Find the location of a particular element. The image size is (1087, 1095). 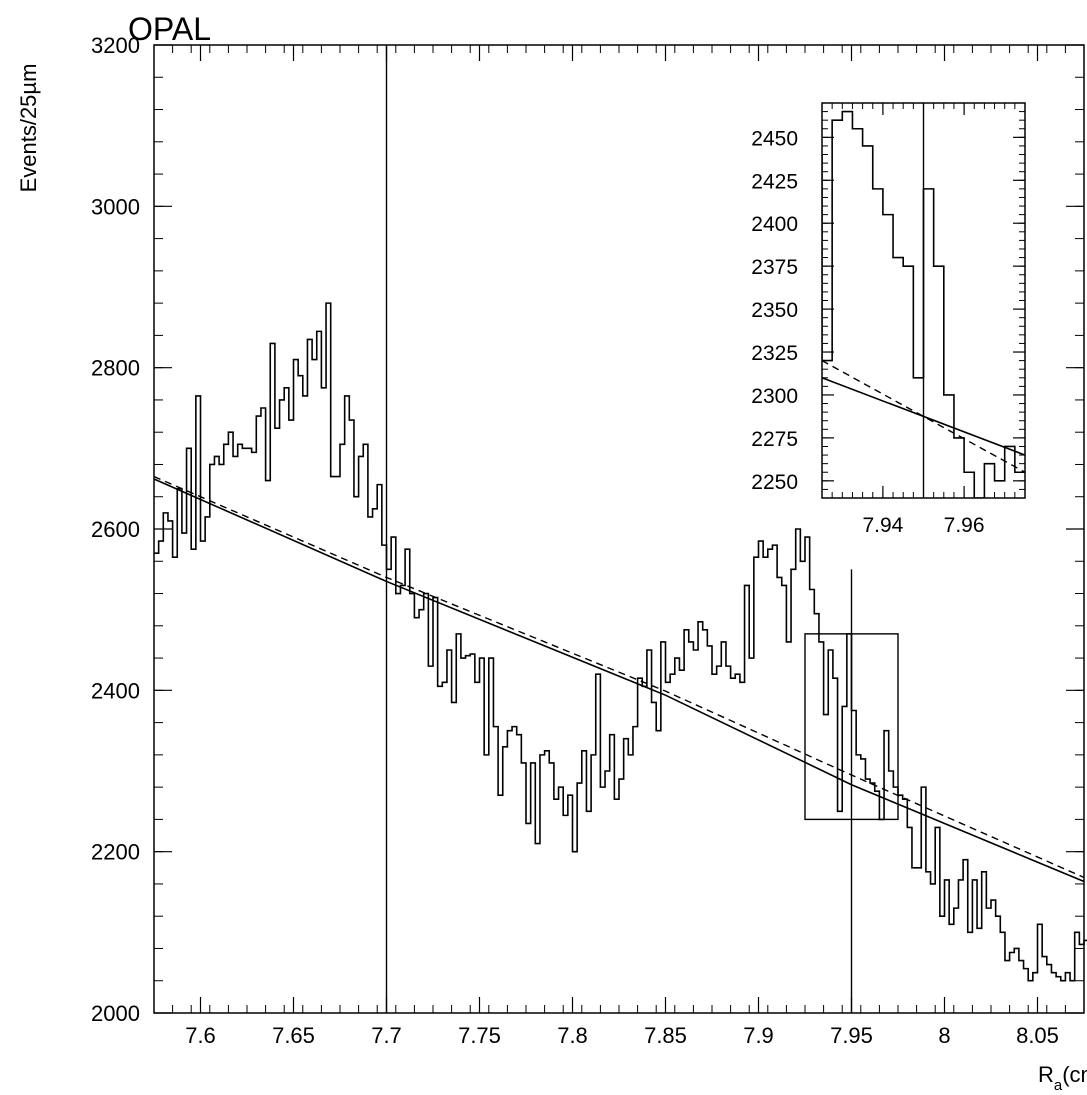

x-tick-label: 7.6 is located at coordinates (200, 1035).